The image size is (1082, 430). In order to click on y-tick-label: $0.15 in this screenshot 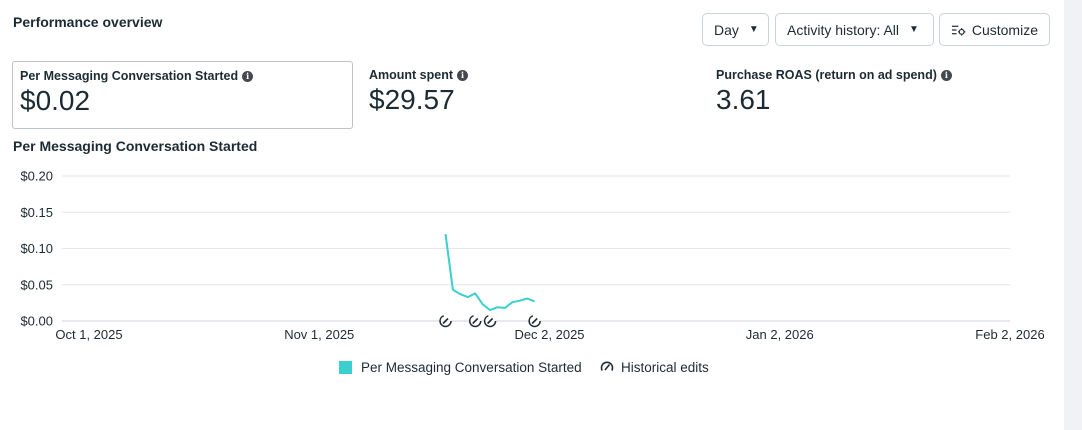, I will do `click(36, 212)`.